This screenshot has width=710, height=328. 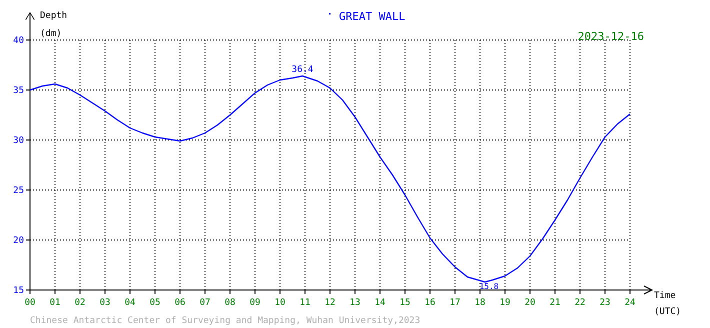 What do you see at coordinates (255, 303) in the screenshot?
I see `x-tick-label: 09` at bounding box center [255, 303].